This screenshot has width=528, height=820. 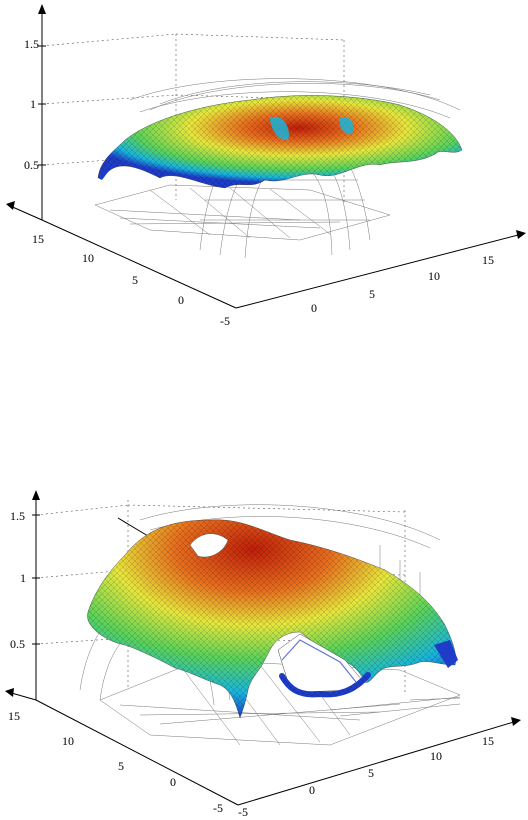 I want to click on plot-1-y-tick-10: 10, so click(x=88, y=258).